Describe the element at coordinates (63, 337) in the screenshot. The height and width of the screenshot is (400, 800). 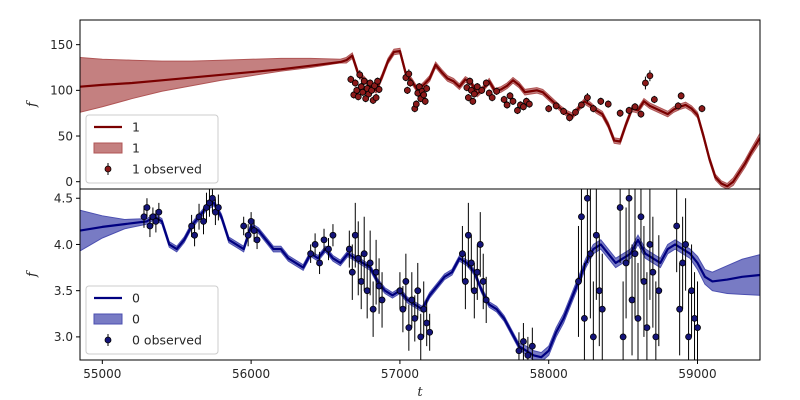
I see `y-tick-label: 3.0` at that location.